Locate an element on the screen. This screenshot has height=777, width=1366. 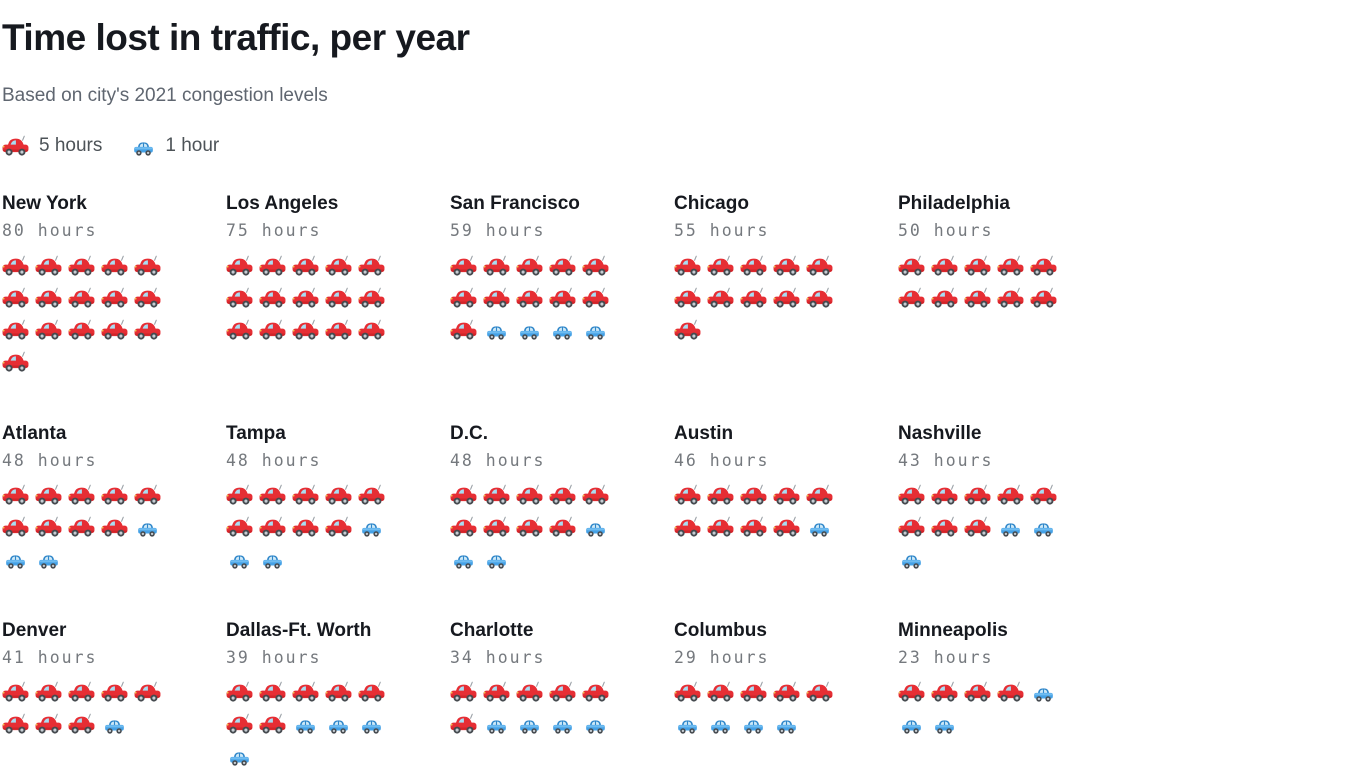
city-name: Denver is located at coordinates (34, 631).